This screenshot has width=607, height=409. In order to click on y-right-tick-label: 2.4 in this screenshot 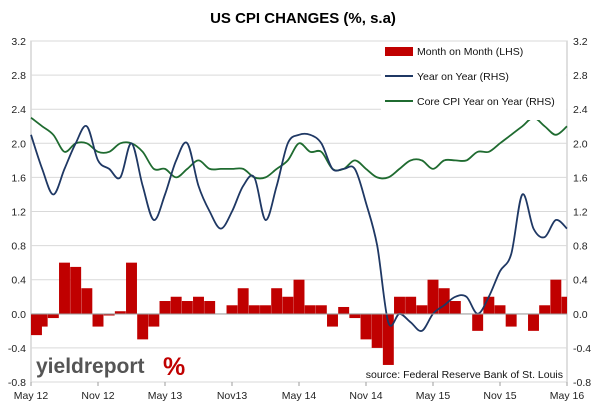, I will do `click(580, 110)`.